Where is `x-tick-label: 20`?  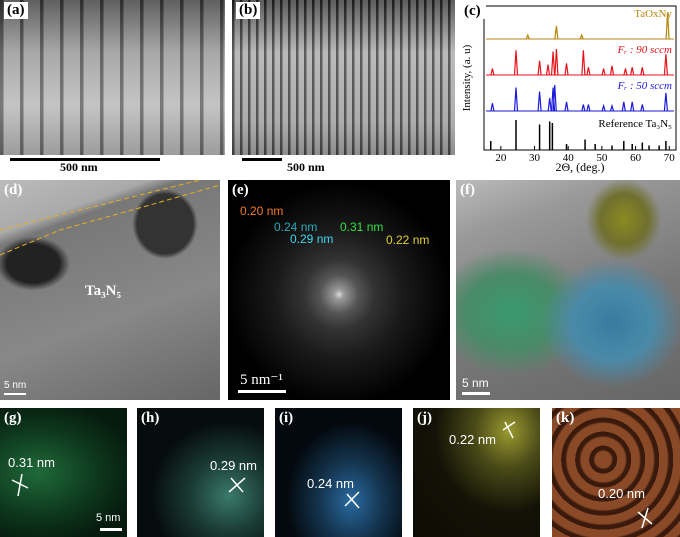
x-tick-label: 20 is located at coordinates (501, 158).